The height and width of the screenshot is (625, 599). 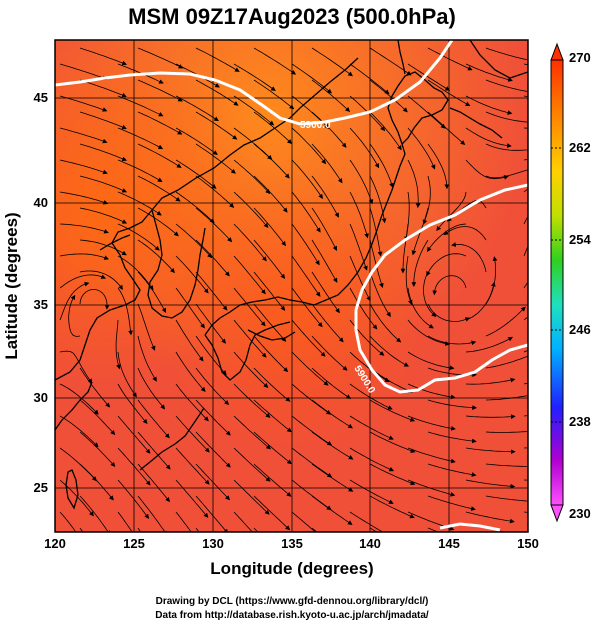 What do you see at coordinates (292, 16) in the screenshot?
I see `map-title: MSM 09Z17Aug2023 (500.0hPa)` at bounding box center [292, 16].